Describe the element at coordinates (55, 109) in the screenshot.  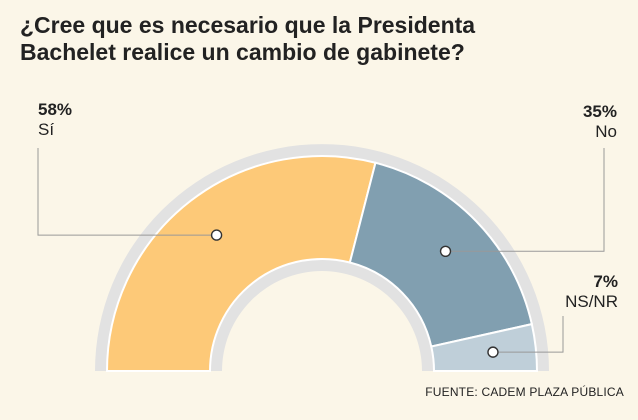
I see `label-si-value: 58%` at that location.